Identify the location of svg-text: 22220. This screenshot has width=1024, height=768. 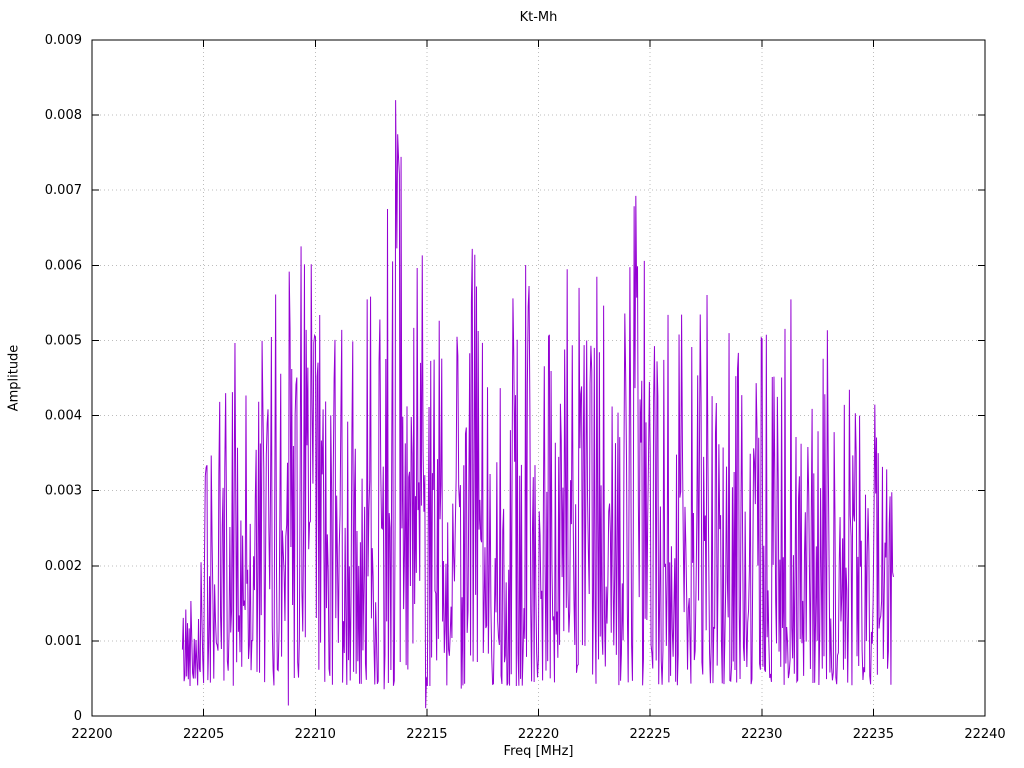
(538, 734).